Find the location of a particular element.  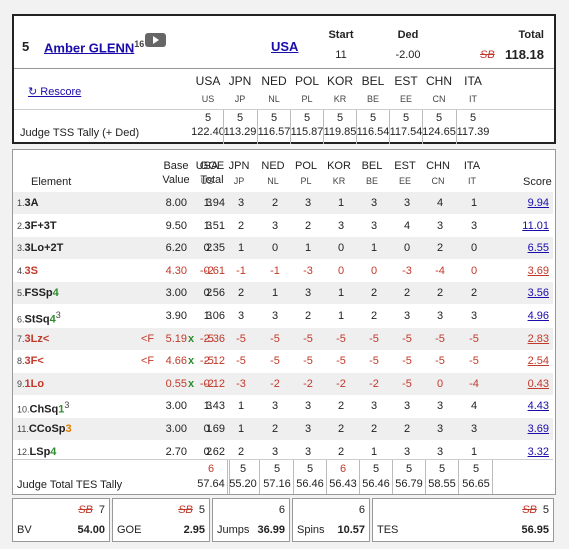

tss-value: 115.87 is located at coordinates (307, 132).